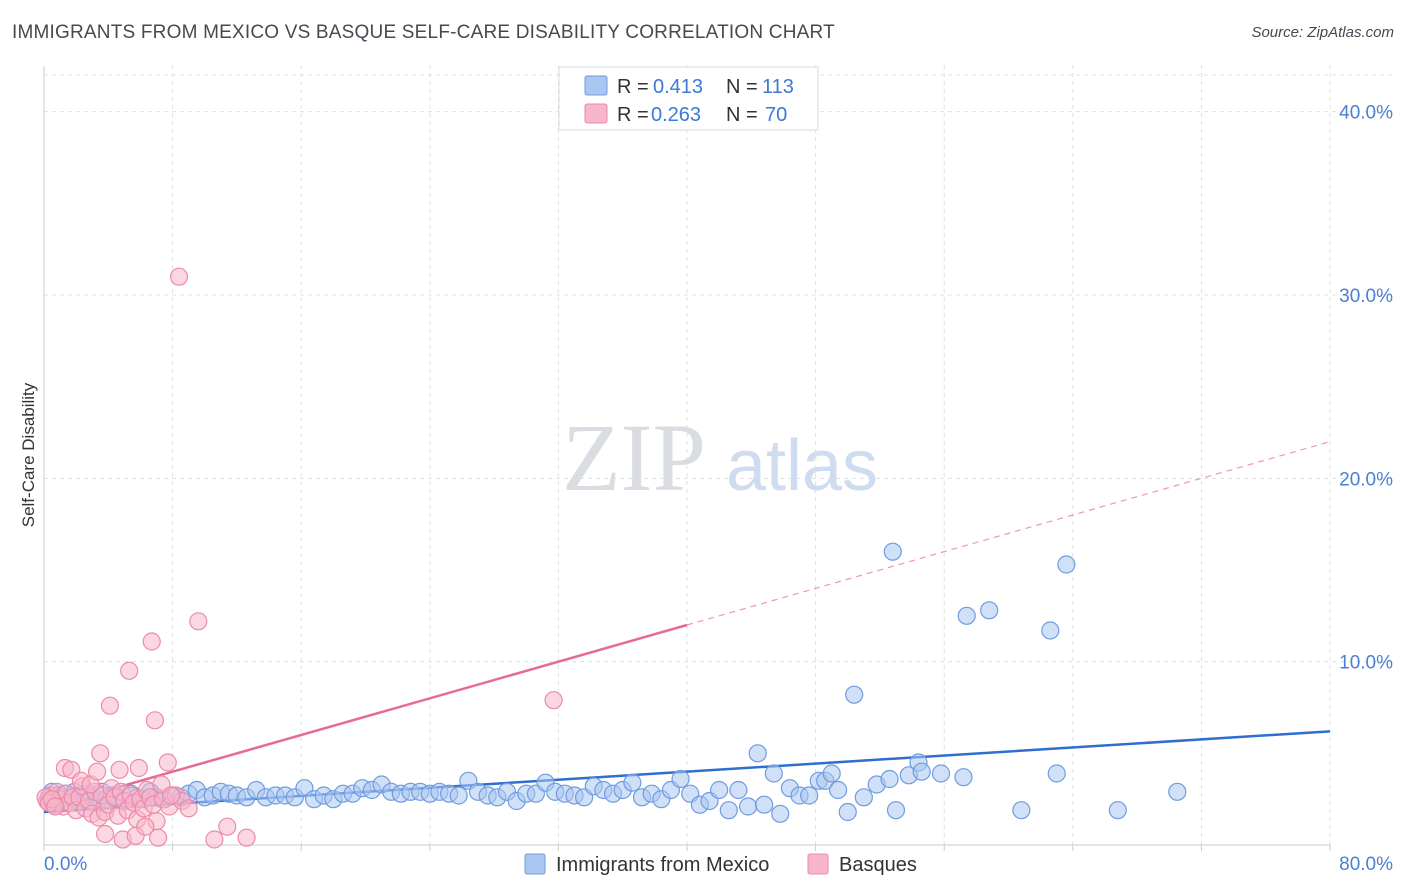  Describe the element at coordinates (678, 87) in the screenshot. I see `stats-r-value-mexico: 0.413` at that location.